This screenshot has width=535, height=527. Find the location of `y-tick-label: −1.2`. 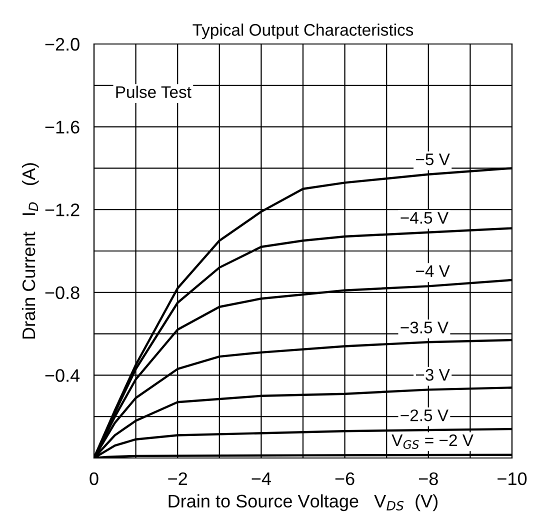

y-tick-label: −1.2 is located at coordinates (62, 210).